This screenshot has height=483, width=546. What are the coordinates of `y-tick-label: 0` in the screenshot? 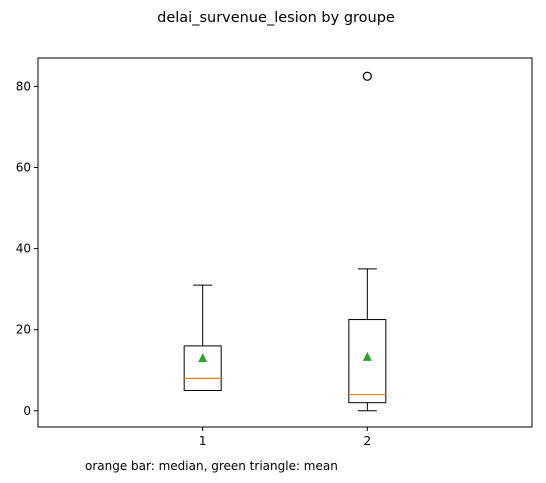 It's located at (27, 411).